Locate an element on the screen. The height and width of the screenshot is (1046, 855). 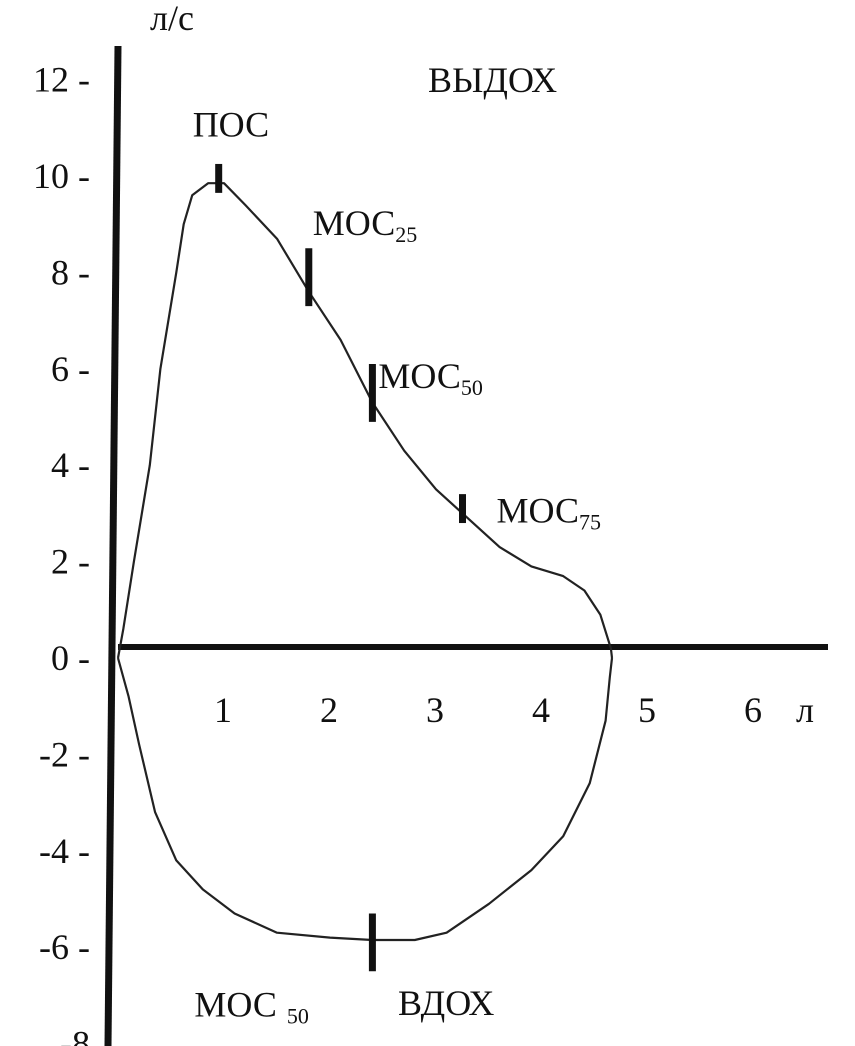
marker-subscript: 75 is located at coordinates (590, 522).